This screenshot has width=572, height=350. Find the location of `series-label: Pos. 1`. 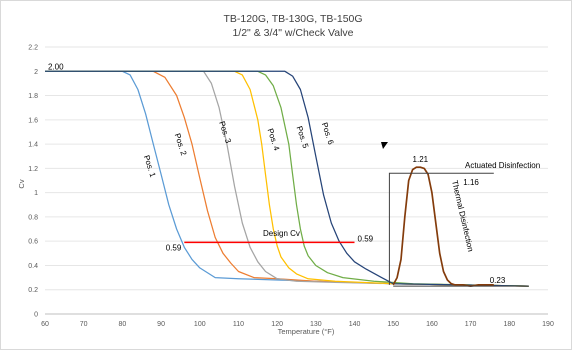

series-label: Pos. 1 is located at coordinates (150, 166).